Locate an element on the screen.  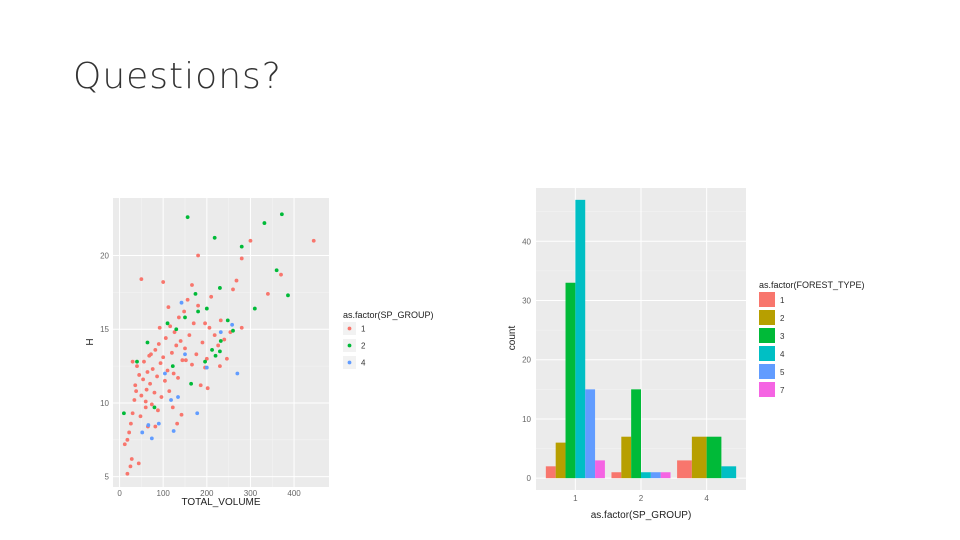
slide-title: Questions? is located at coordinates (177, 76).